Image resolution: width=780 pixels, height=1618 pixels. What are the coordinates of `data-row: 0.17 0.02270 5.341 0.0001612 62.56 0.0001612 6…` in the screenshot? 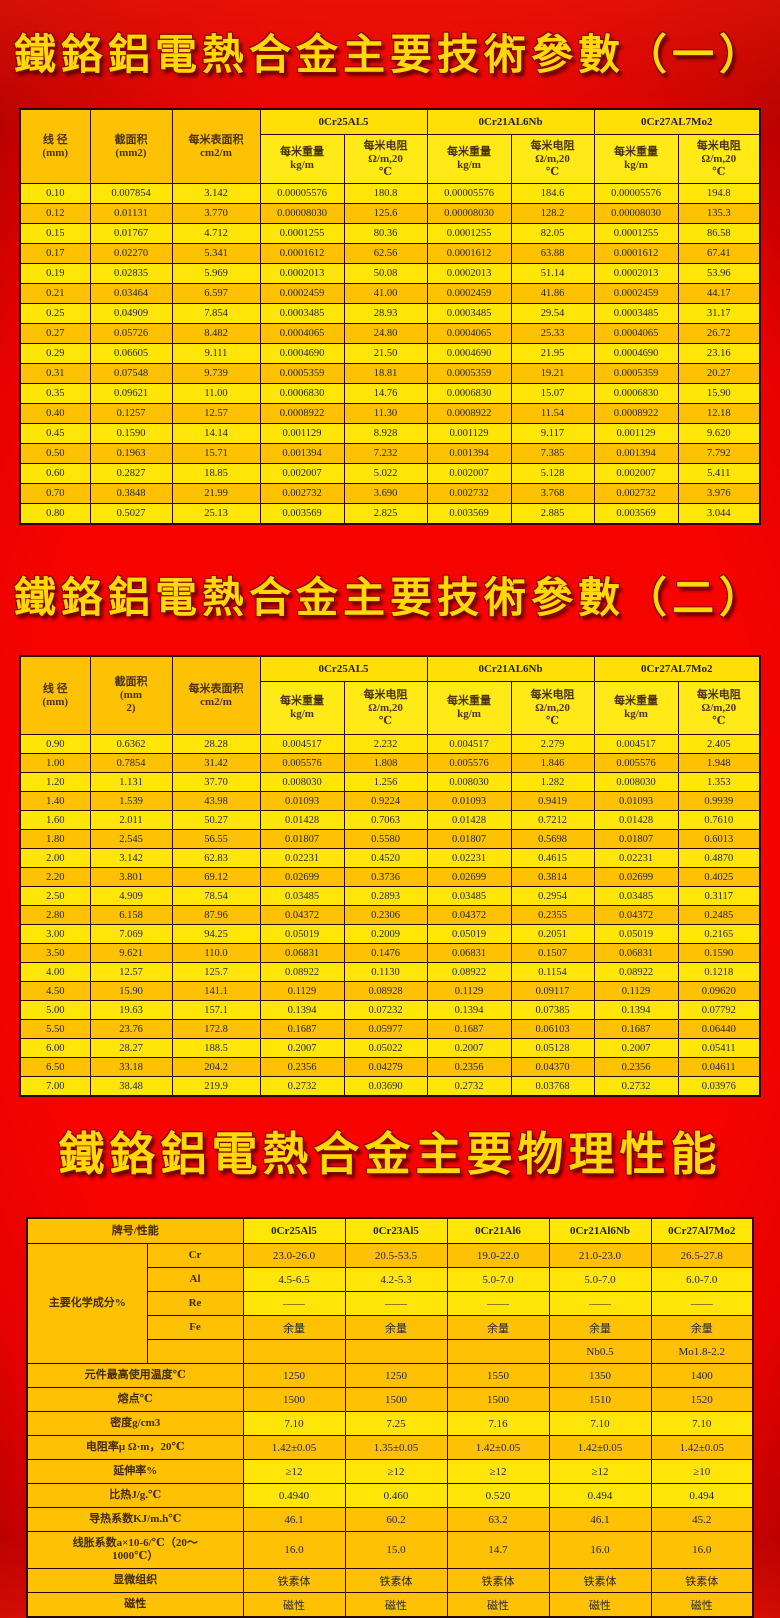 It's located at (390, 253).